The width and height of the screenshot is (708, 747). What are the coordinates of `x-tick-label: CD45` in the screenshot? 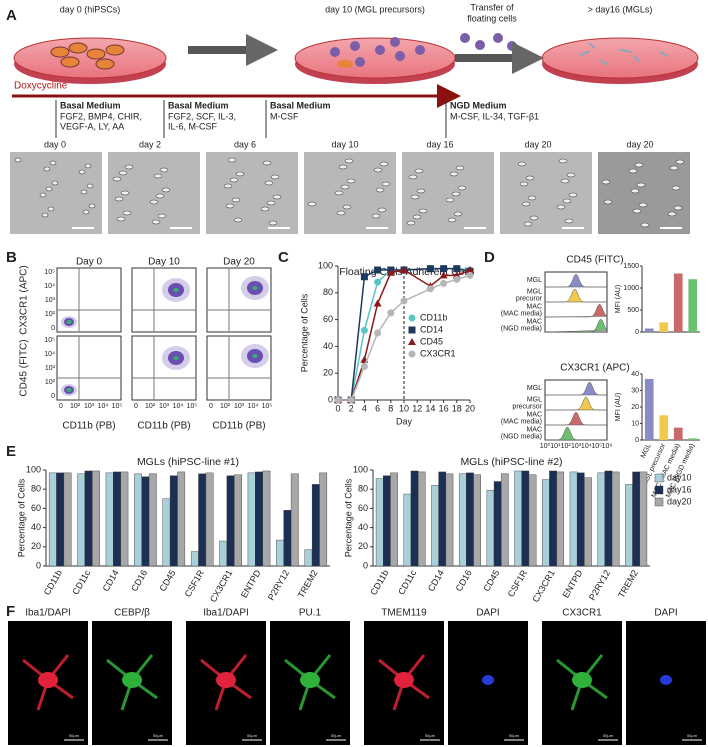 It's located at (491, 580).